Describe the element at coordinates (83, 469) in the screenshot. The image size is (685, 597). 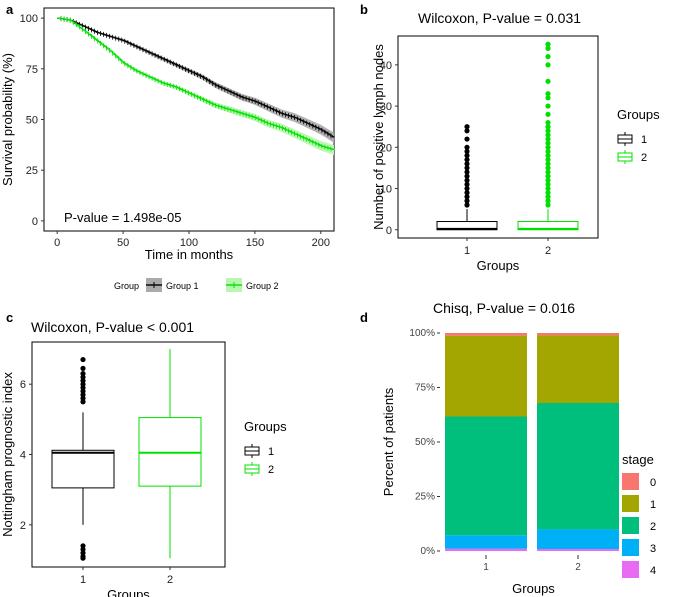
I see `box-iqr` at that location.